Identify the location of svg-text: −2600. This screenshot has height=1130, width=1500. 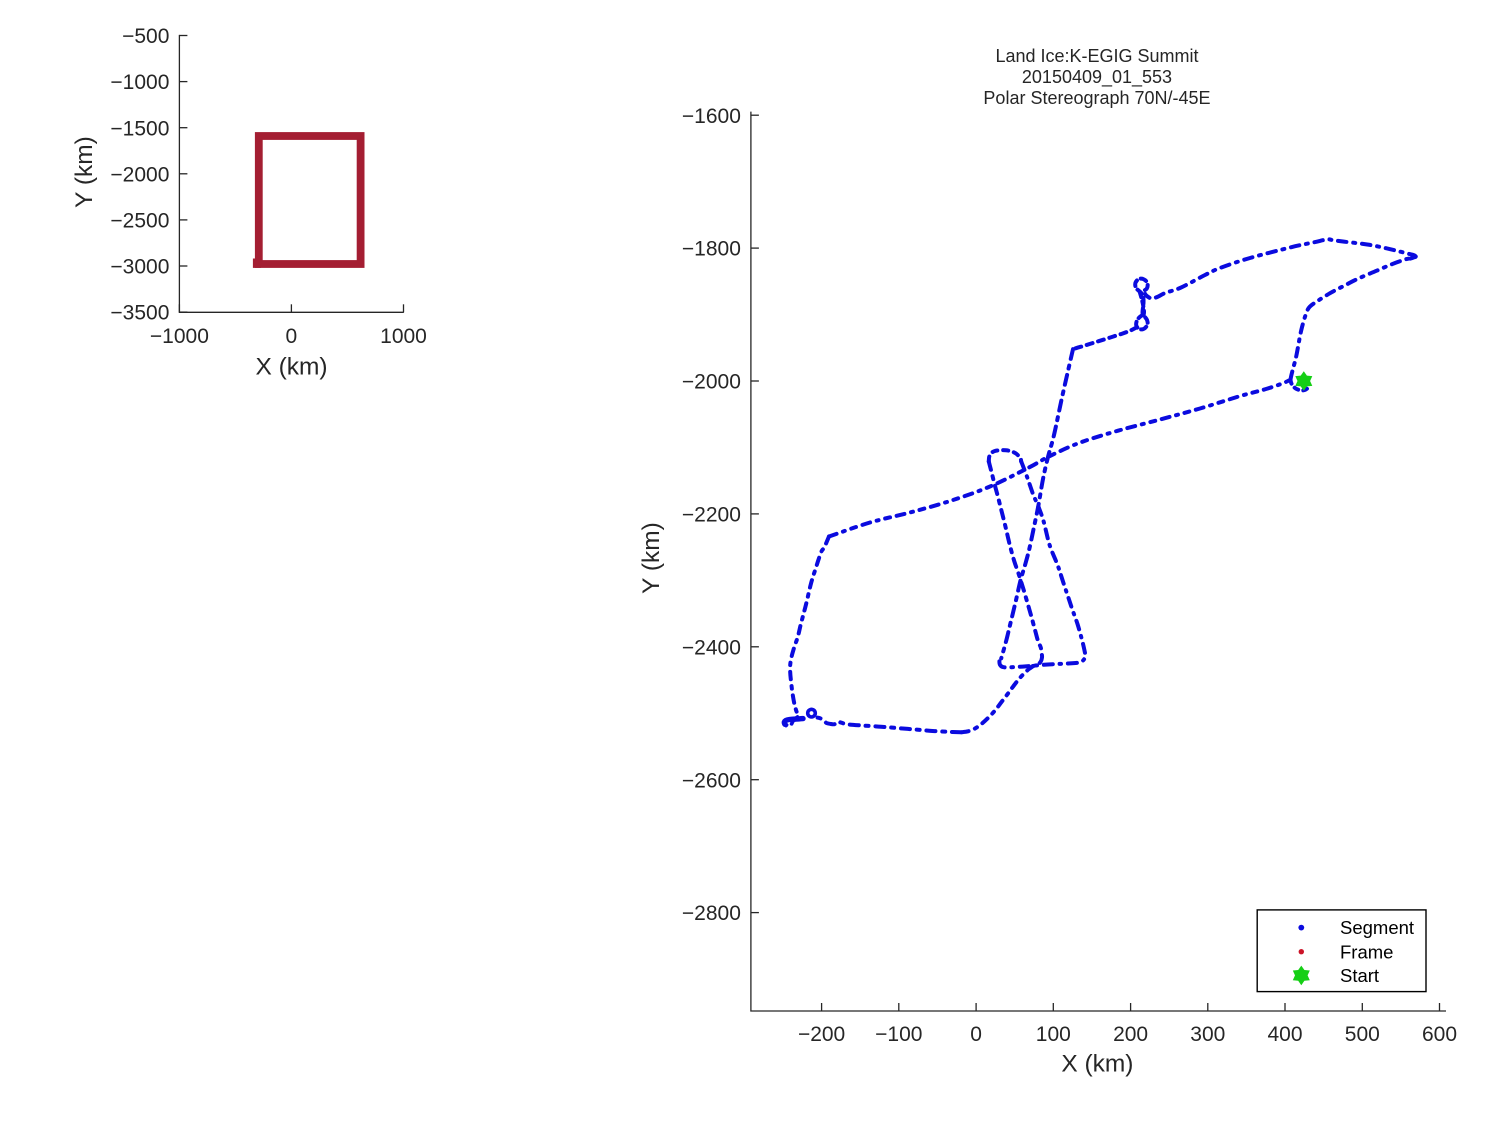
(711, 780).